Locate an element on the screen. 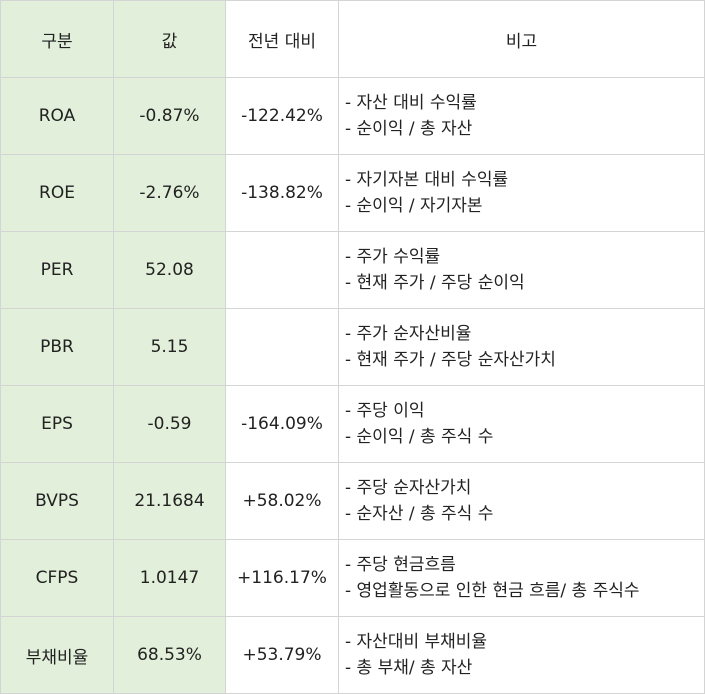 This screenshot has height=694, width=705. row-notes: - 자산대비 부채비율 - 총 부채/ 총 자산 is located at coordinates (521, 655).